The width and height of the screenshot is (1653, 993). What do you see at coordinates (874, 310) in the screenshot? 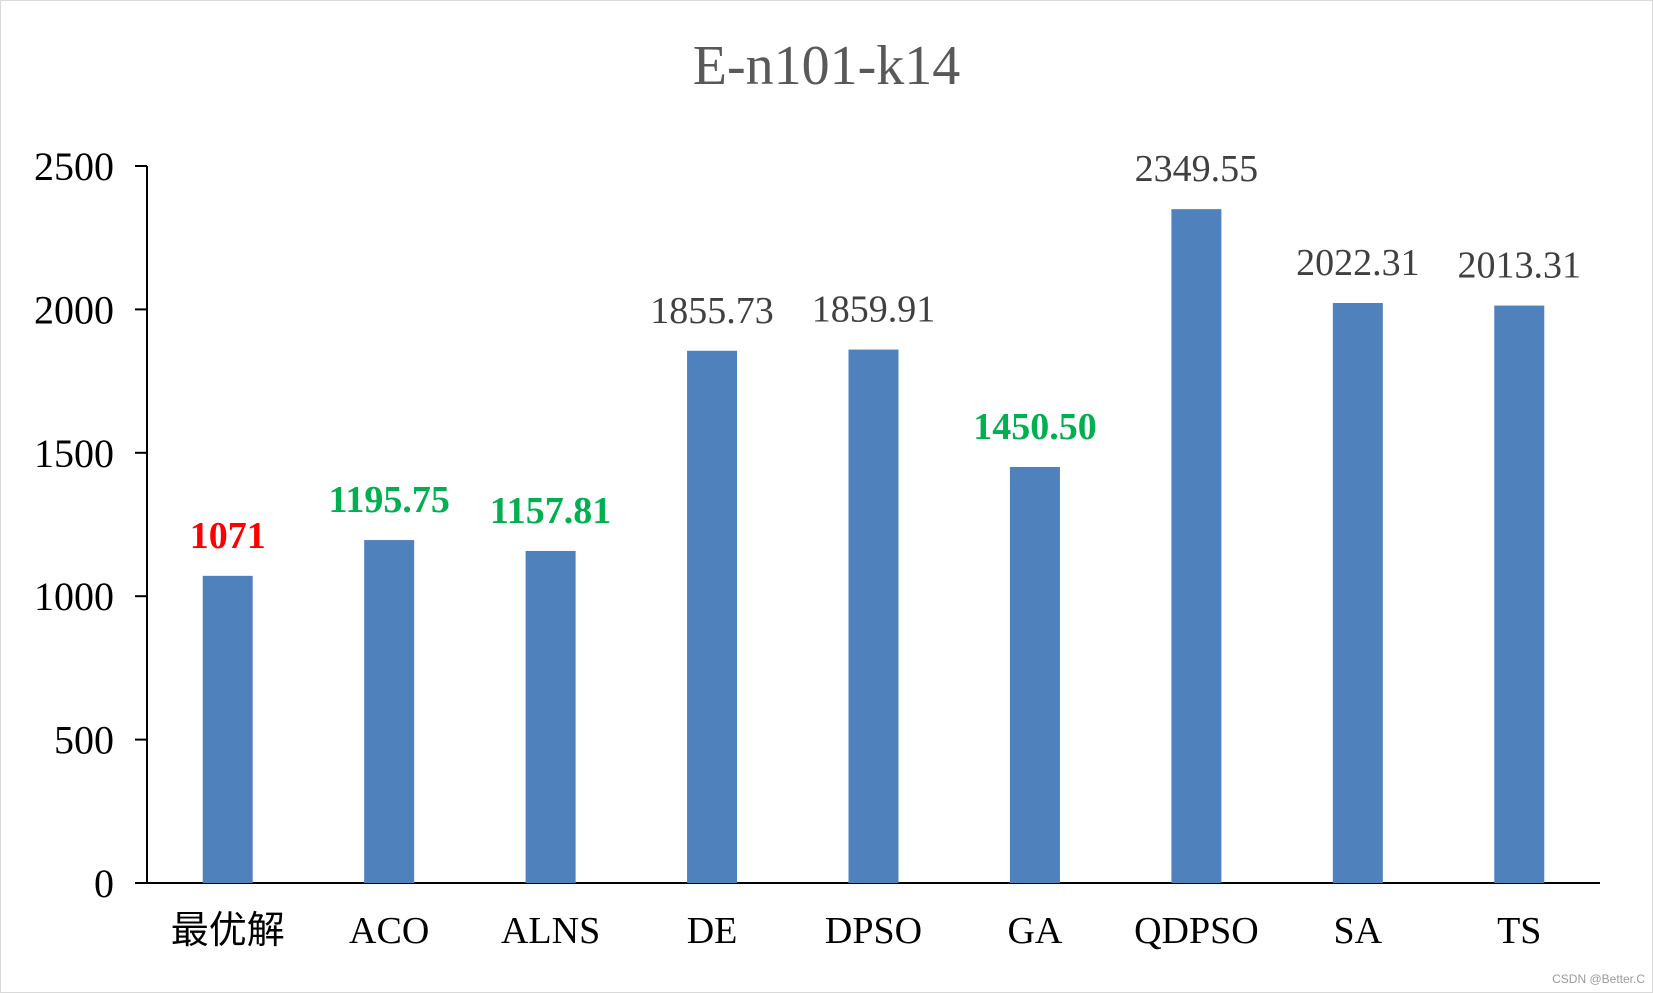
I see `data-label: 1859.91` at bounding box center [874, 310].